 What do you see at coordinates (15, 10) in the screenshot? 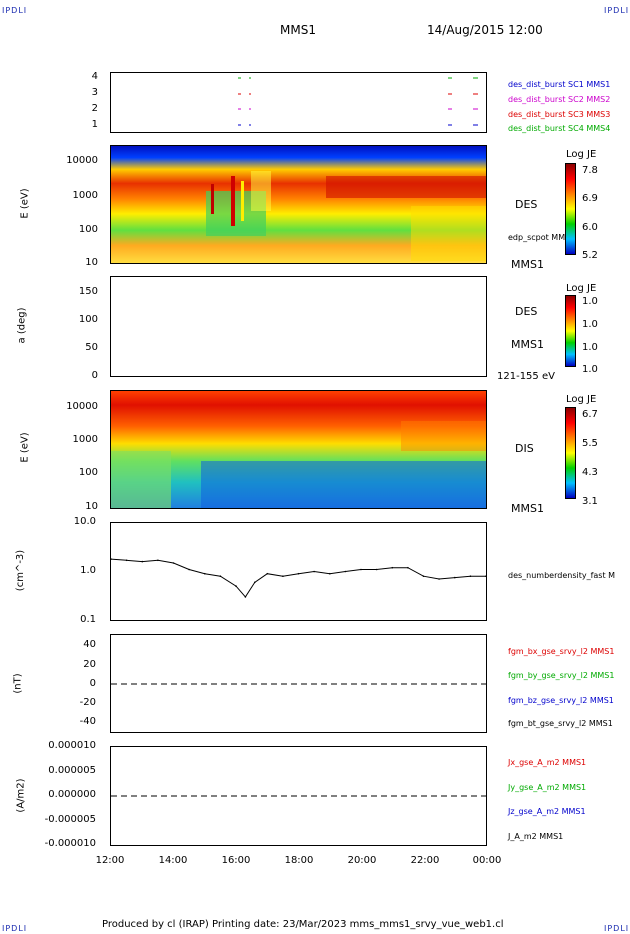
I see `logo-left: IPDLI` at bounding box center [15, 10].